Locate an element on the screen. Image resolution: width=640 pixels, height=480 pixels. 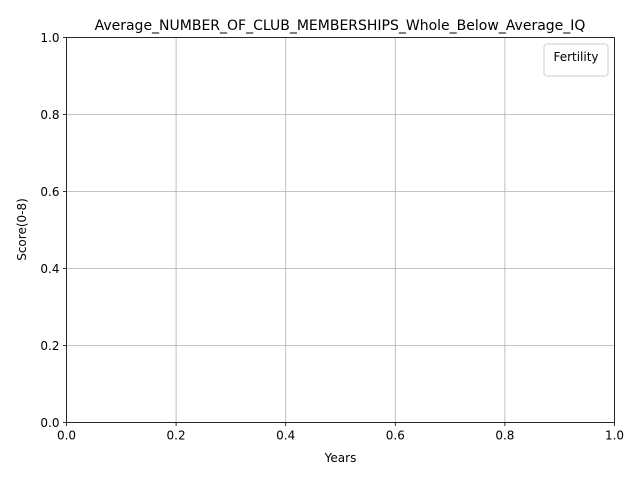
legend-box is located at coordinates (576, 60).